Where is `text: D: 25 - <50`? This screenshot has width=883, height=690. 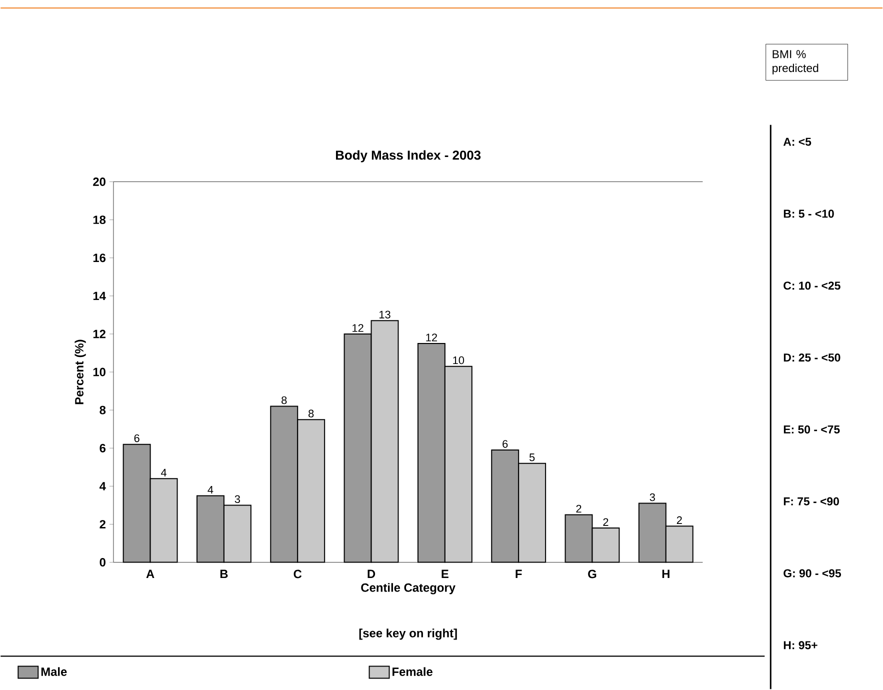
text: D: 25 - <50 is located at coordinates (812, 358).